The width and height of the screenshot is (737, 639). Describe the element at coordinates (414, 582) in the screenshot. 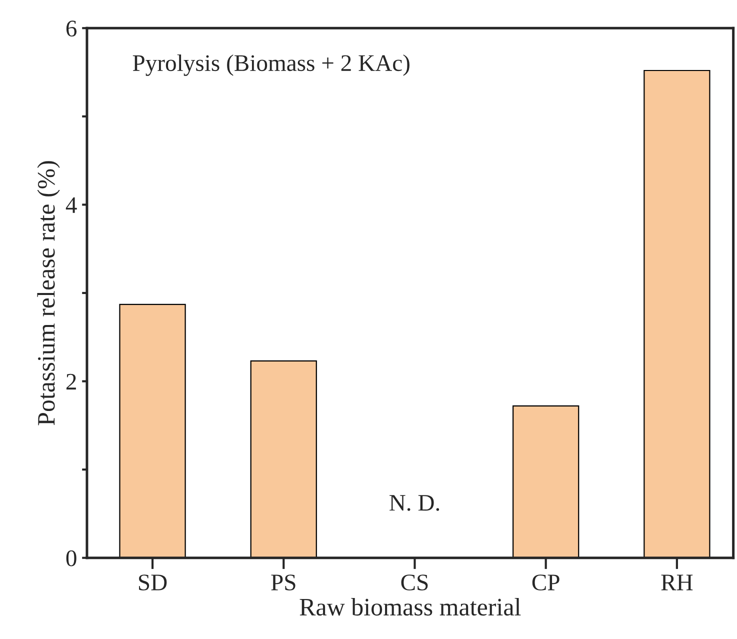

I see `x-tick-label: CS` at that location.